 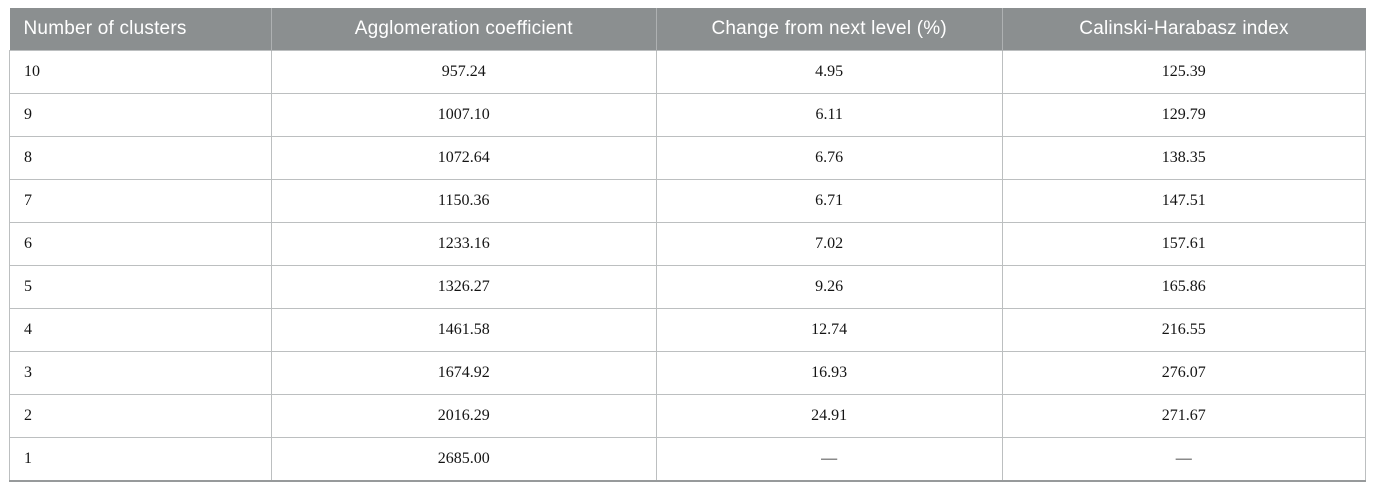 What do you see at coordinates (463, 115) in the screenshot?
I see `cell-agglomeration-coefficient: 1007.10` at bounding box center [463, 115].